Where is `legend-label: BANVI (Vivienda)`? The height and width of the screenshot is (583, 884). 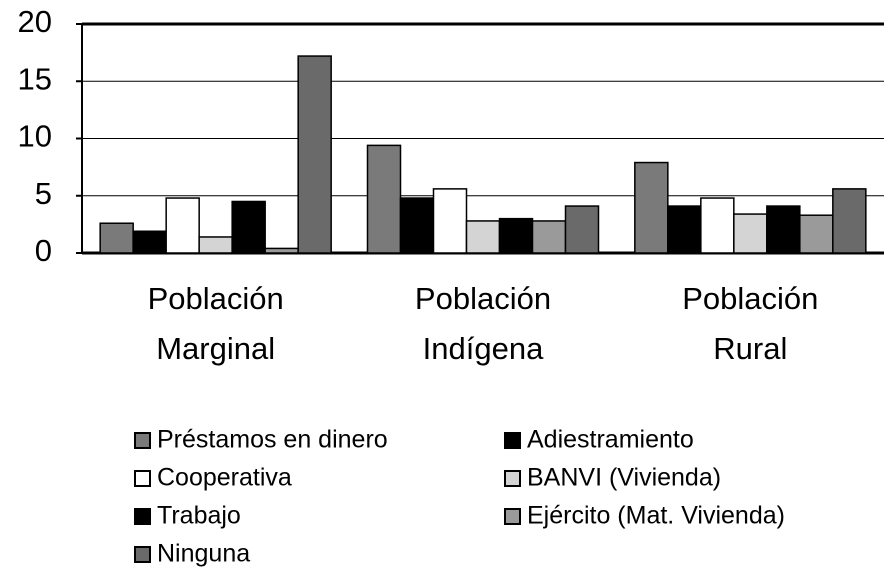
legend-label: BANVI (Vivienda) is located at coordinates (624, 478).